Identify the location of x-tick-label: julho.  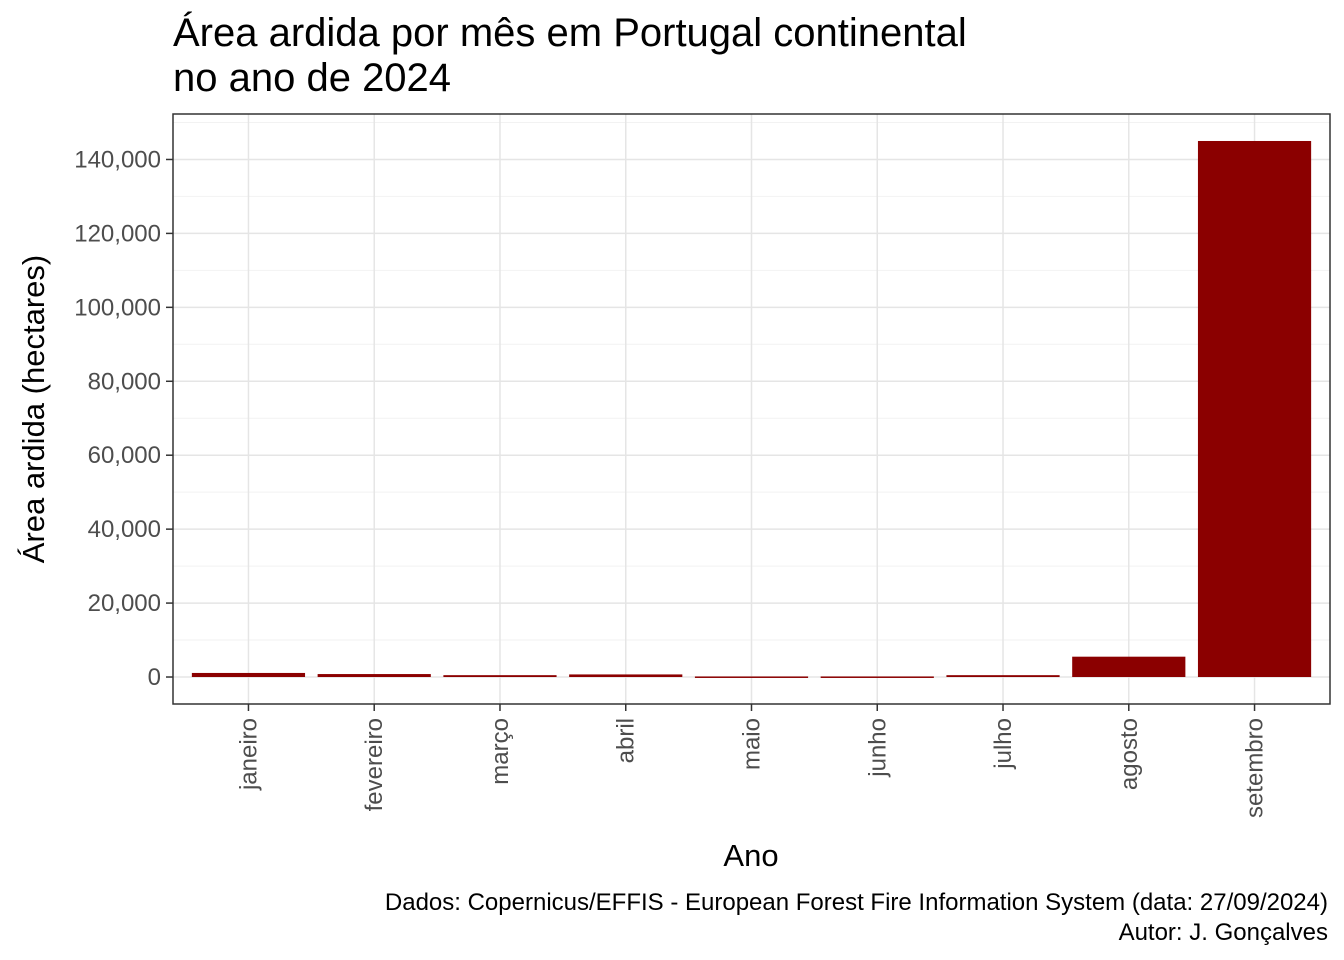
(1003, 744).